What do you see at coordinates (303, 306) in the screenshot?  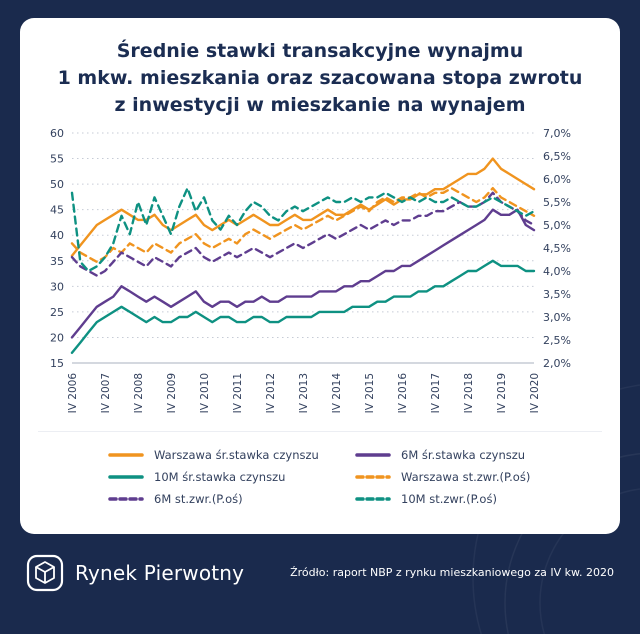 I see `series-10m-czynsz` at bounding box center [303, 306].